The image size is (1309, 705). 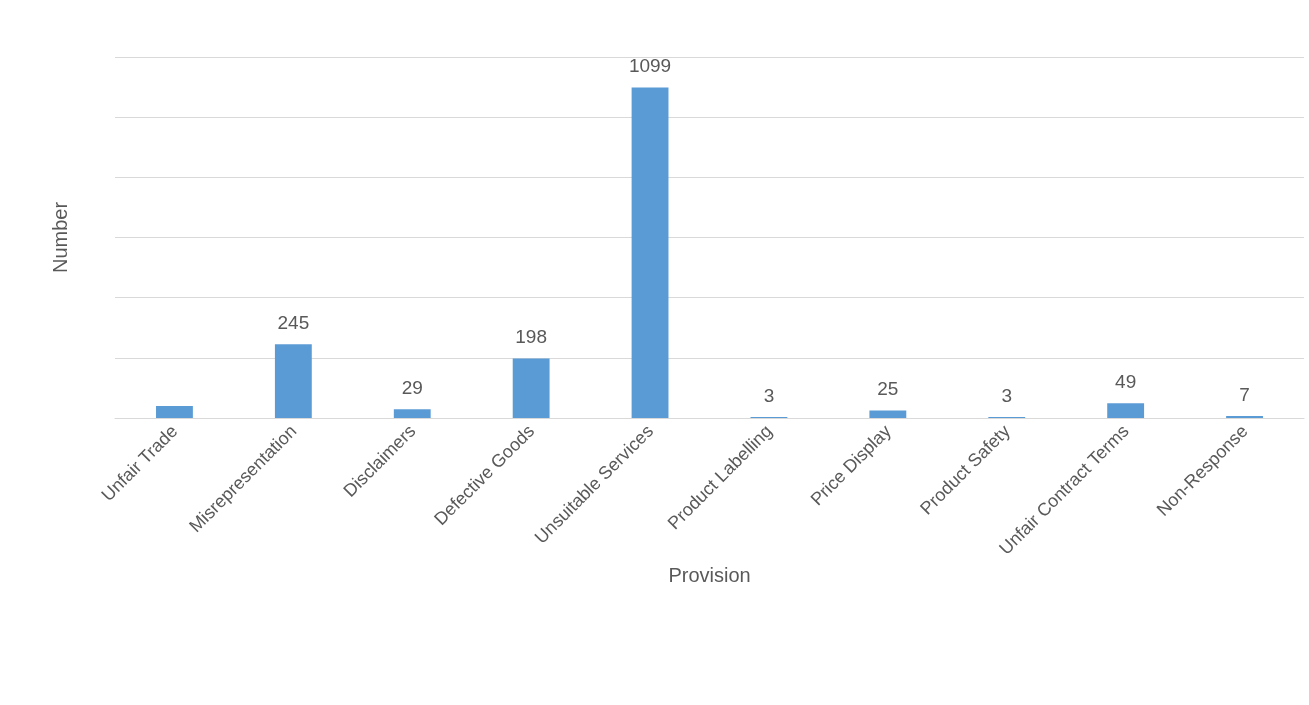 What do you see at coordinates (531, 337) in the screenshot?
I see `data-label: 198` at bounding box center [531, 337].